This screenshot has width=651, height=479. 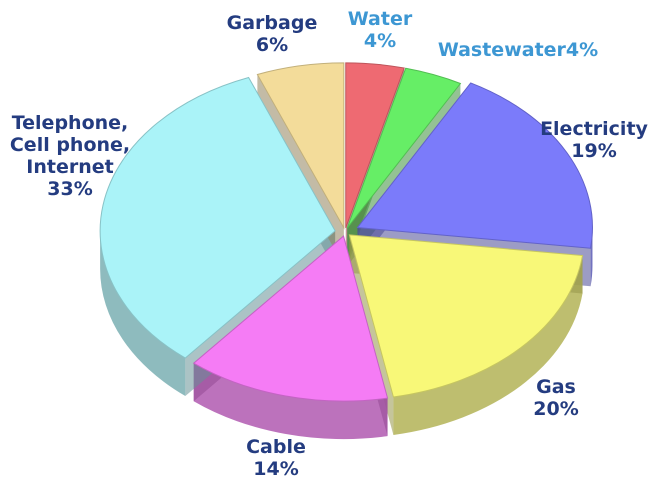 I want to click on slice-label-line: 20%, so click(x=555, y=409).